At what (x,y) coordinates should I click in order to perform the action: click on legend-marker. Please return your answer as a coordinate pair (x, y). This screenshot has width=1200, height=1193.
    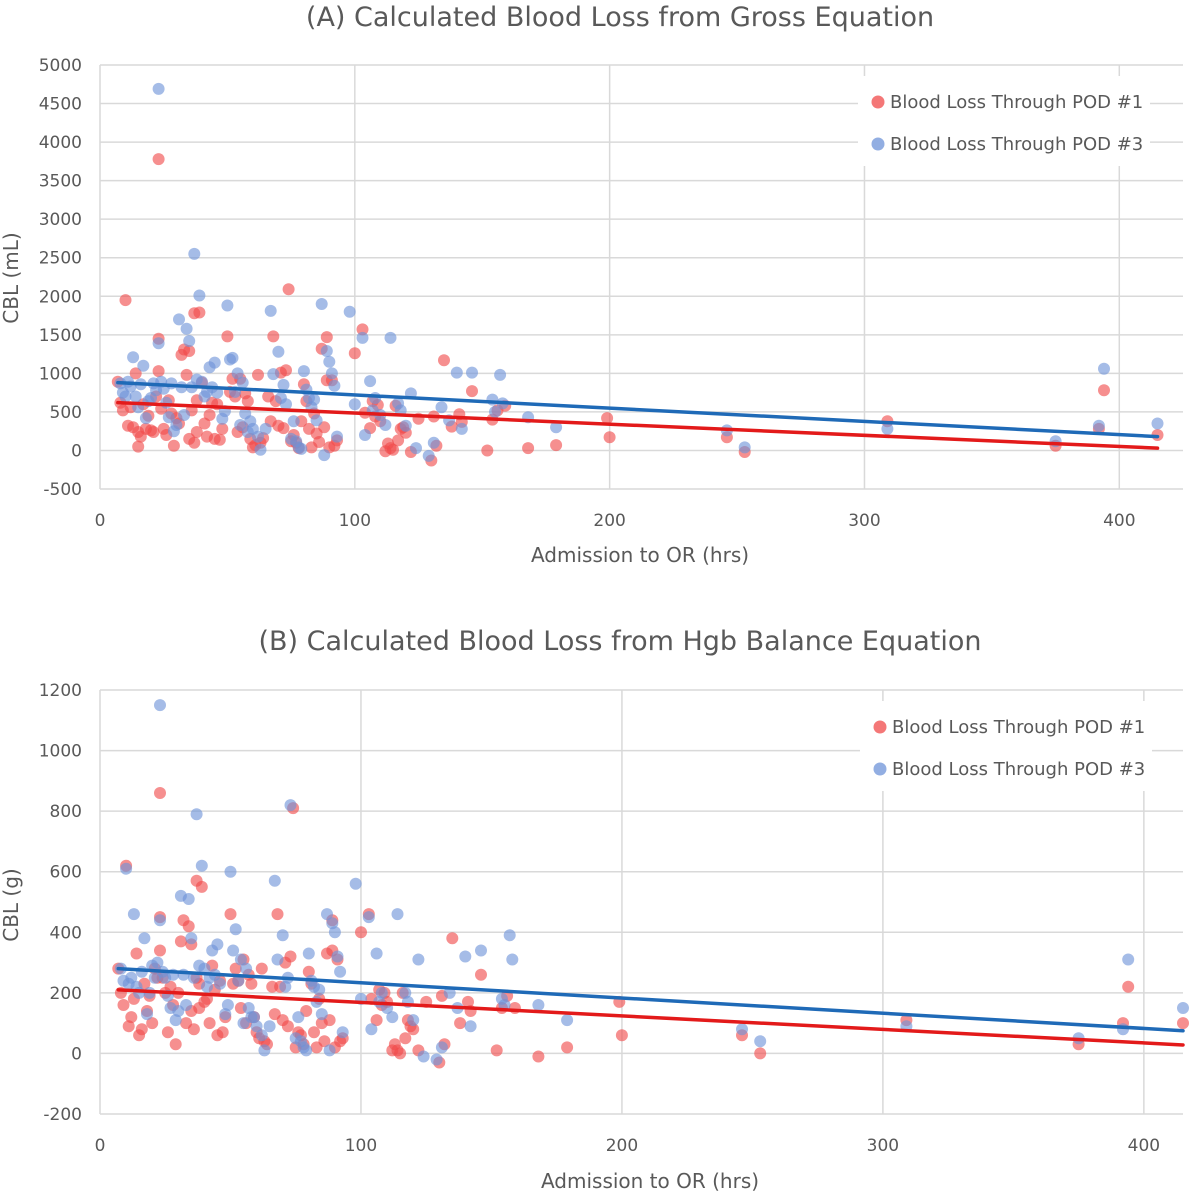
    Looking at the image, I should click on (880, 769).